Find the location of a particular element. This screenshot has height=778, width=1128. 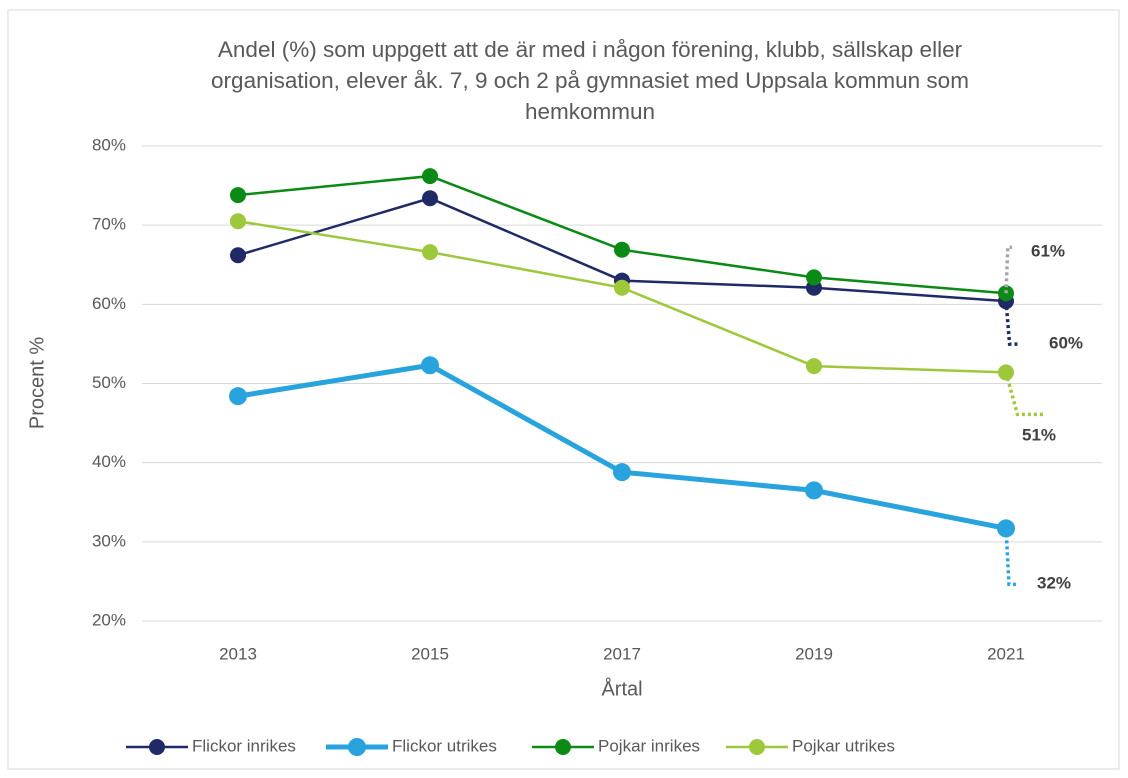

y-tick-label: 80% is located at coordinates (109, 144).